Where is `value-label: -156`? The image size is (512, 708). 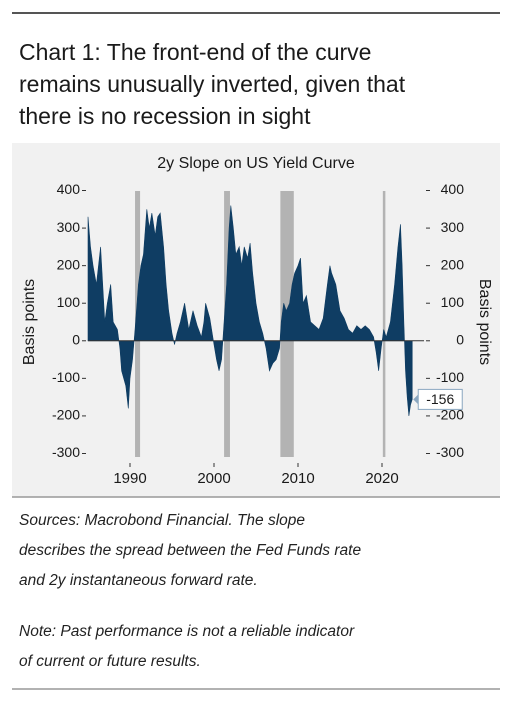
value-label: -156 is located at coordinates (440, 399).